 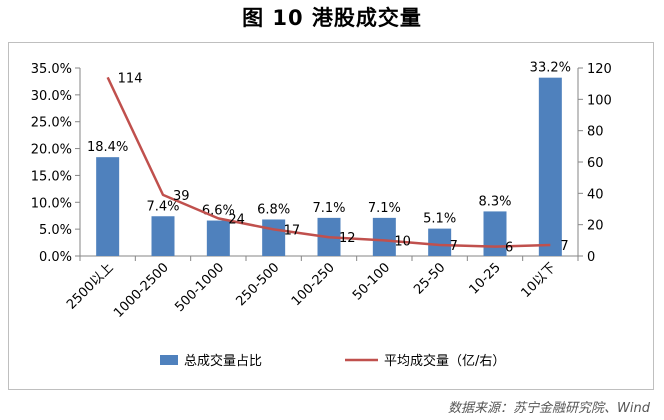 I want to click on y-left-tick-label: 10.0%, so click(x=51, y=203).